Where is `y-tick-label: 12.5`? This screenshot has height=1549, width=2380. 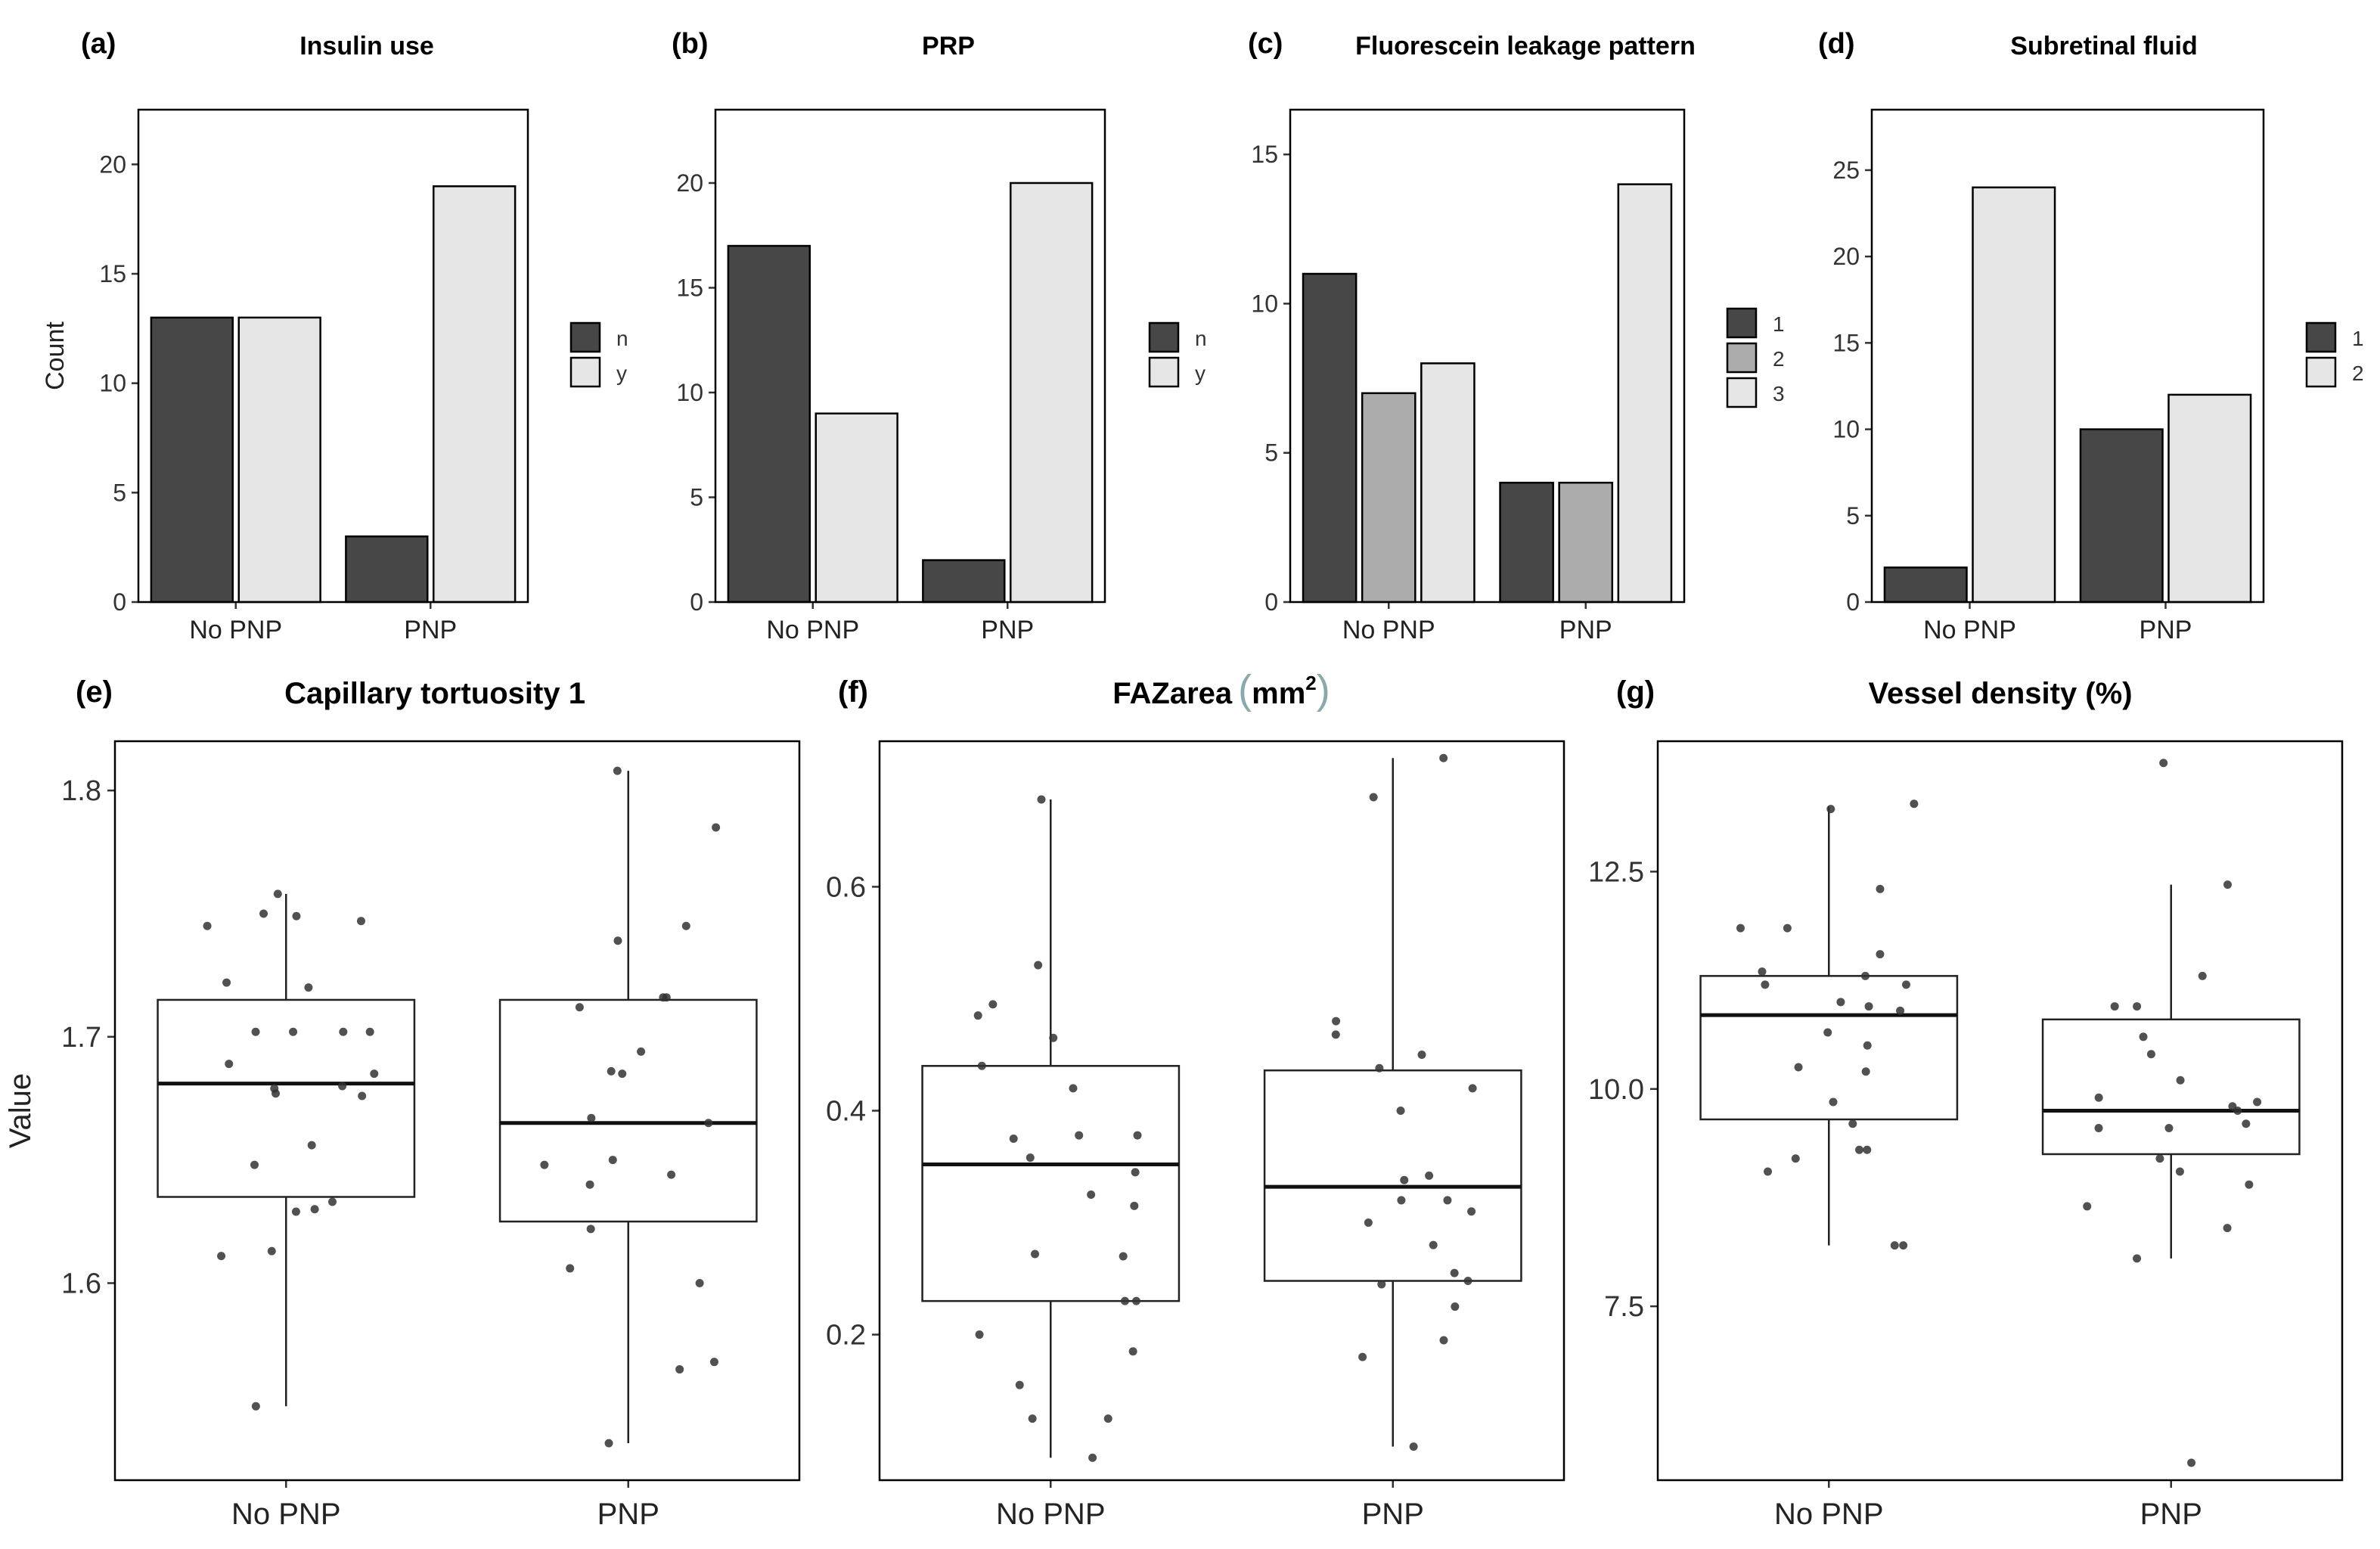
y-tick-label: 12.5 is located at coordinates (1616, 872).